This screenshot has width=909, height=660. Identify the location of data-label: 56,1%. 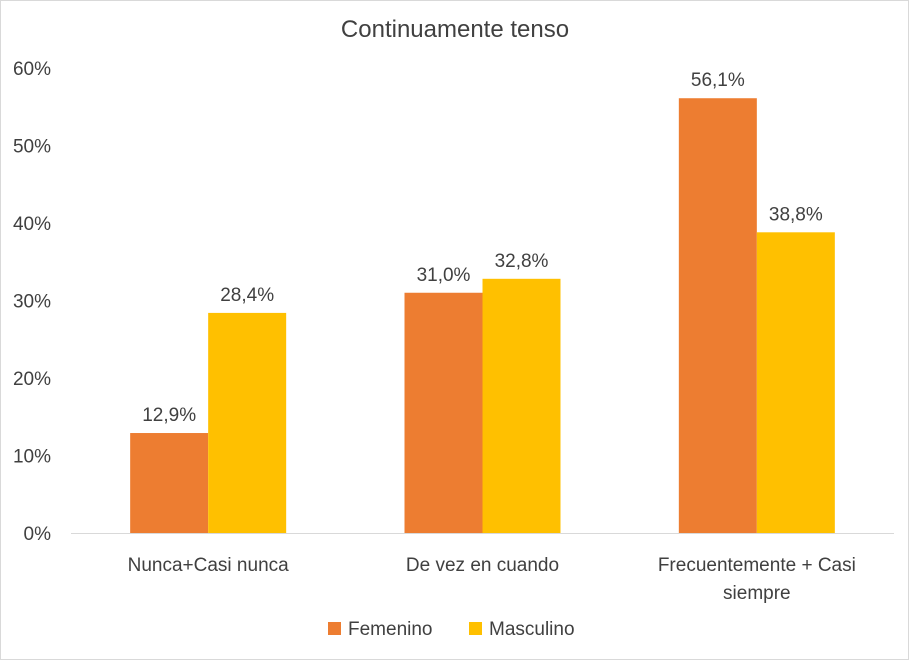
(718, 80).